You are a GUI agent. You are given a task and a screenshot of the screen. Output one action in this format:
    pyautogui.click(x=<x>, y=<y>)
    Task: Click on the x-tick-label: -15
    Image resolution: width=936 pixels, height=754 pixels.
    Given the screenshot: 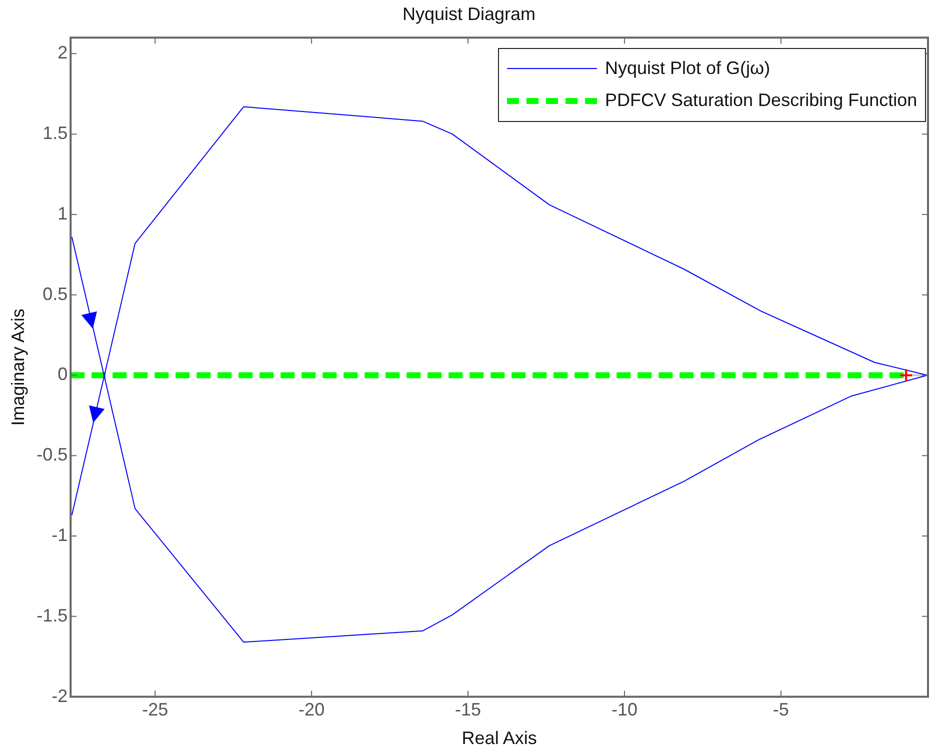 What is the action you would take?
    pyautogui.click(x=468, y=710)
    